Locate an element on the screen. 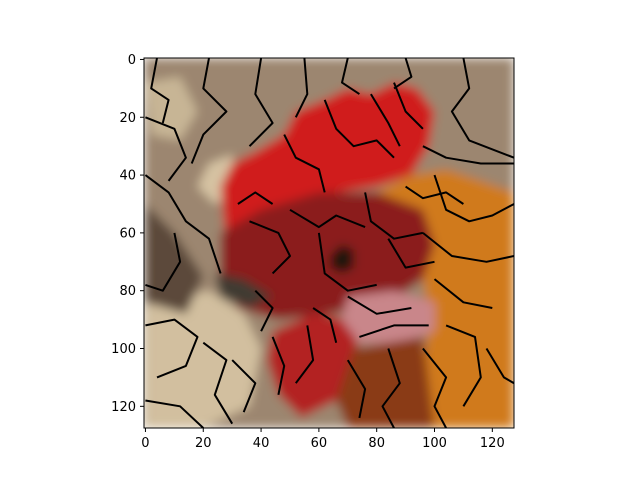 The width and height of the screenshot is (640, 480). y-tick-label: 0 is located at coordinates (132, 60).